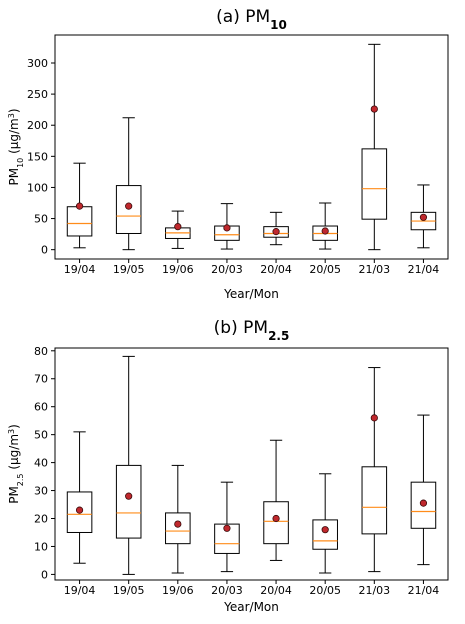 The height and width of the screenshot is (624, 465). What do you see at coordinates (16, 146) in the screenshot?
I see `y-axis-label: PM10 (μg/m3)` at bounding box center [16, 146].